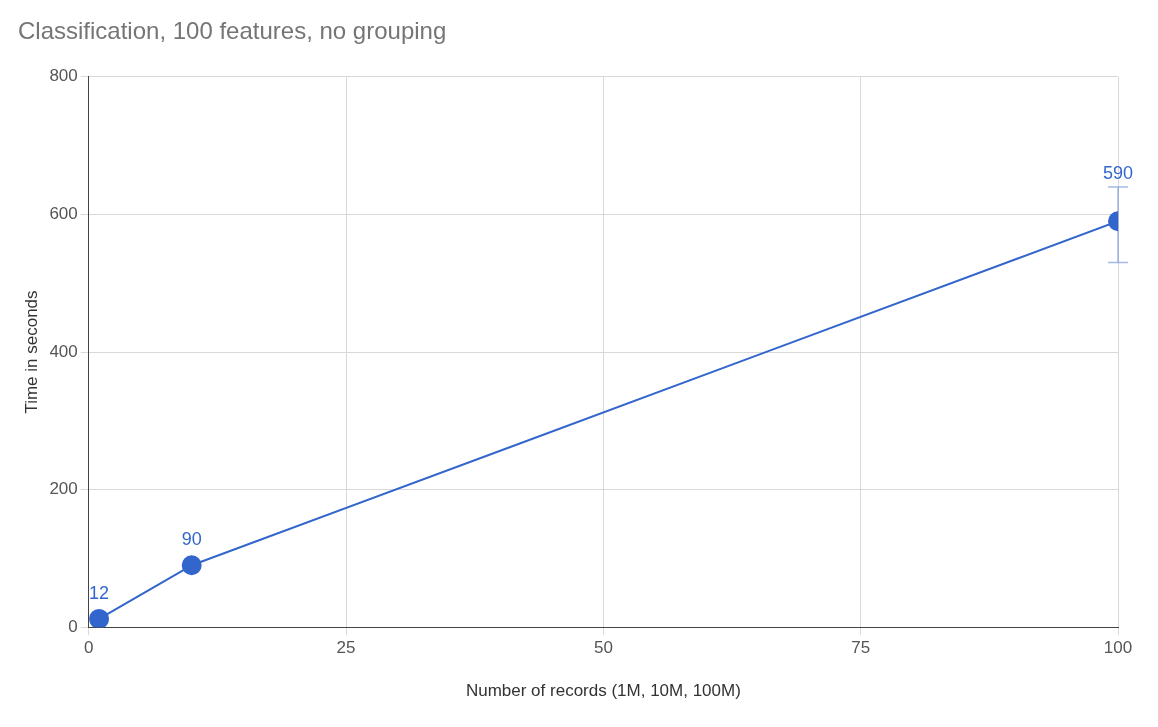 The image size is (1158, 727). I want to click on y-axis-title: Time in seconds, so click(31, 352).